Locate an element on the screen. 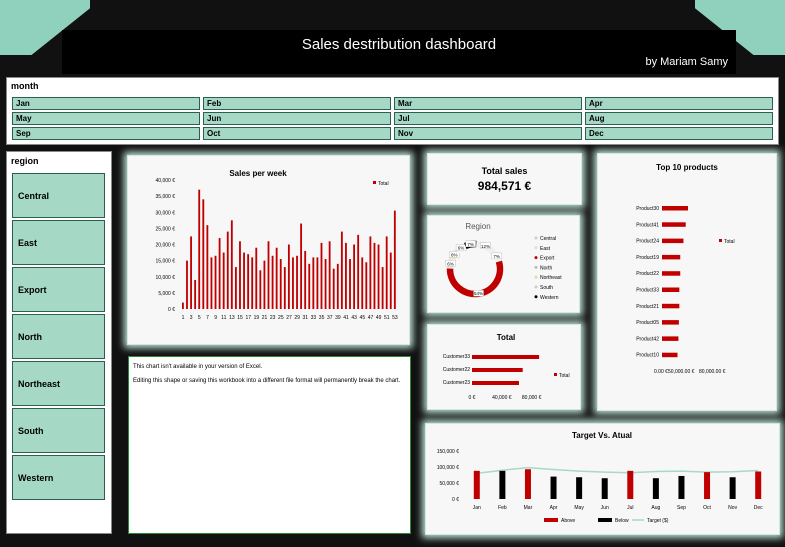  legend-label: Export is located at coordinates (547, 259).